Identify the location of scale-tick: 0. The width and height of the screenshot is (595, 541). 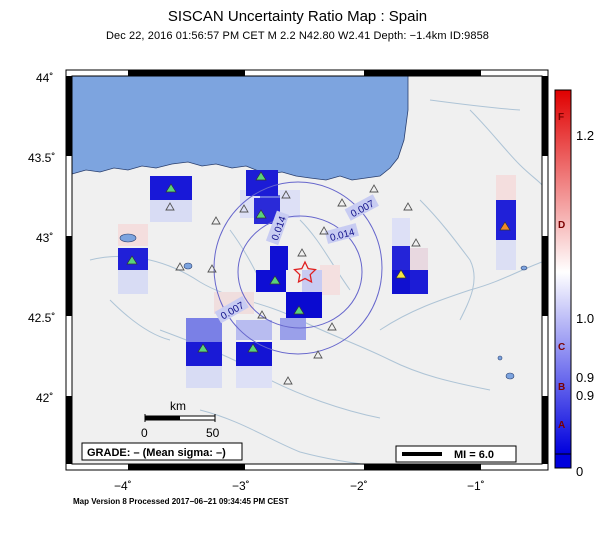
(144, 433).